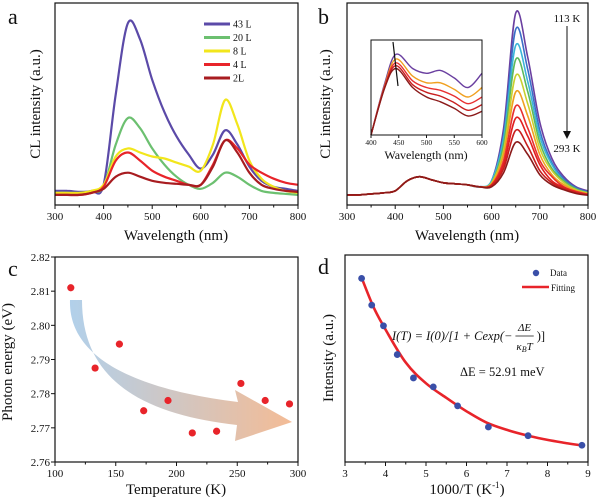 Image resolution: width=600 pixels, height=501 pixels. I want to click on legend-label-data: Data, so click(558, 273).